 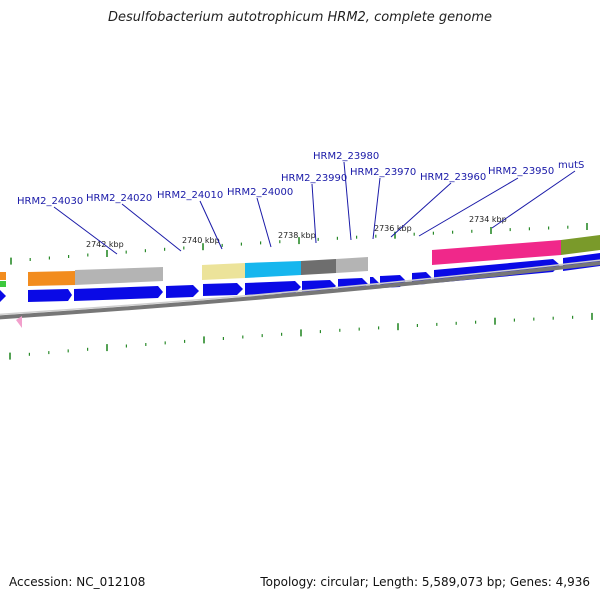 What do you see at coordinates (521, 171) in the screenshot?
I see `gene-label-hrm2-23950: HRM2_23950` at bounding box center [521, 171].